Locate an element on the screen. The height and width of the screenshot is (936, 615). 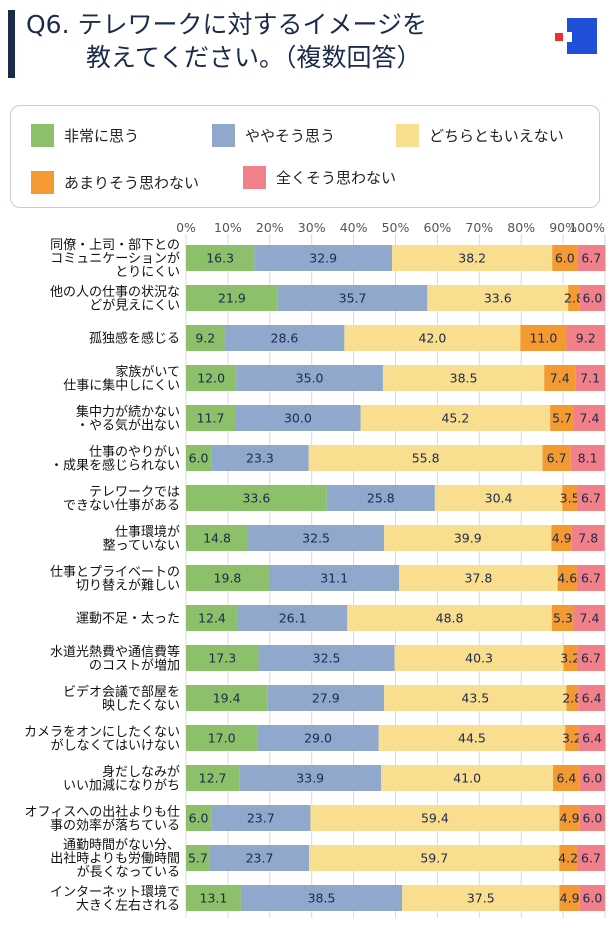
category-label: 集中力が続かない is located at coordinates (128, 412).